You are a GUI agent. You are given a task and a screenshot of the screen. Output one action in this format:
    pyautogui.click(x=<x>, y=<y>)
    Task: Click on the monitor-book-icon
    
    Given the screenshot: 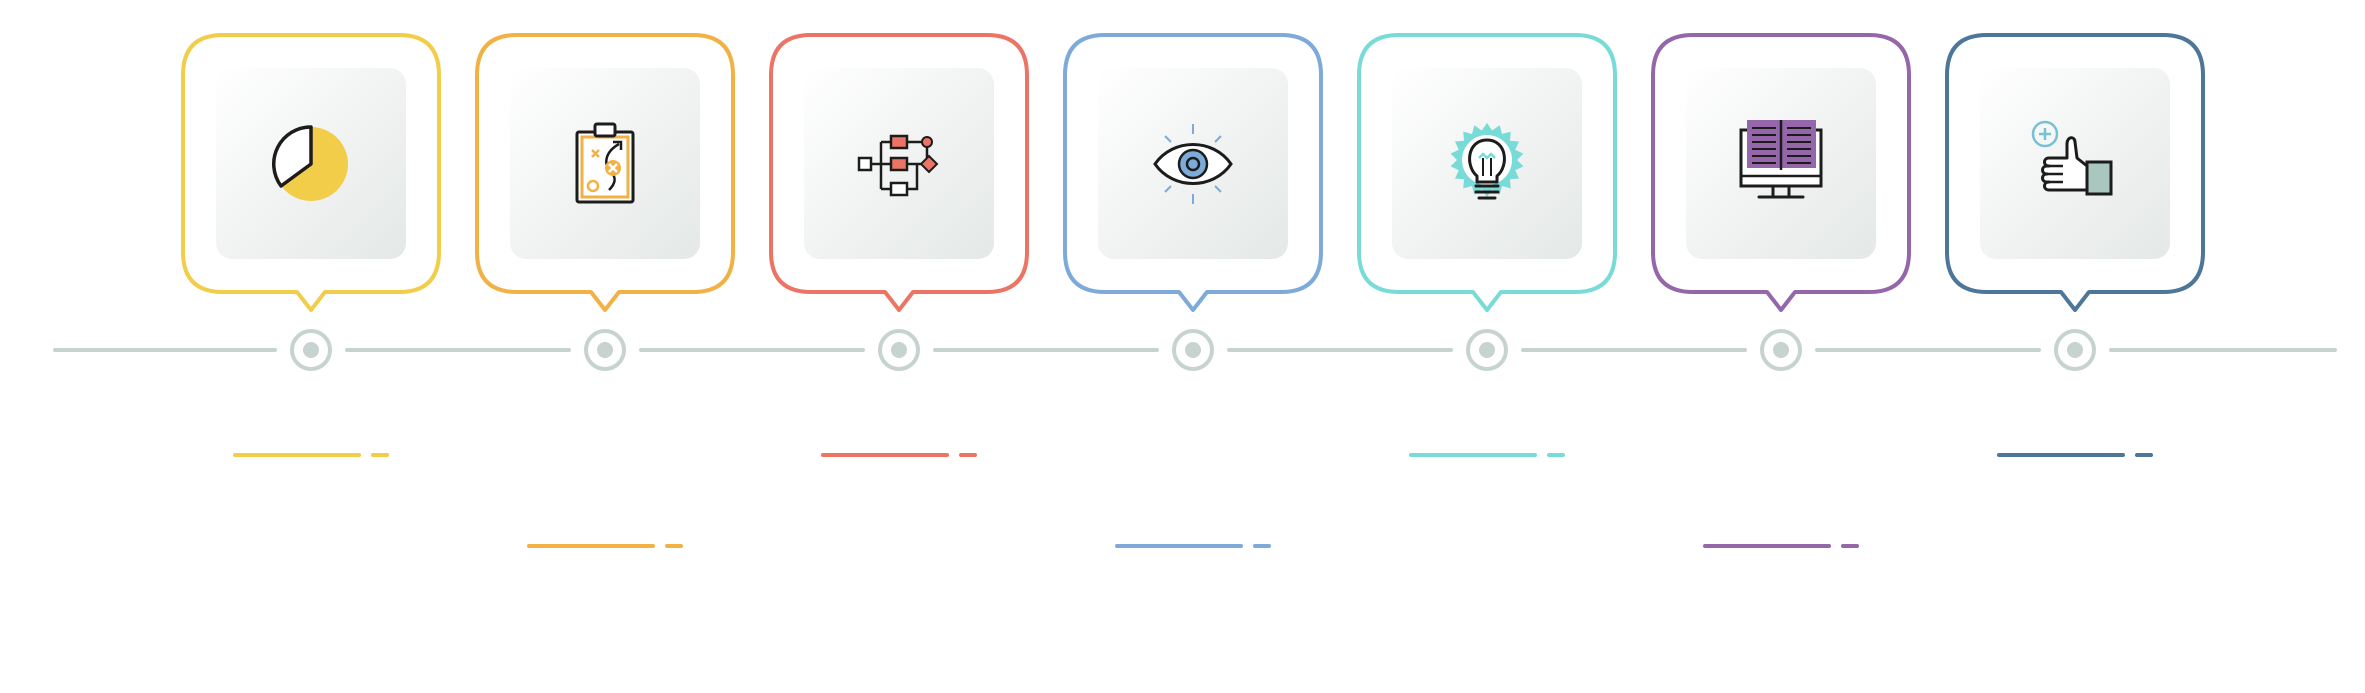 What is the action you would take?
    pyautogui.click(x=1781, y=159)
    